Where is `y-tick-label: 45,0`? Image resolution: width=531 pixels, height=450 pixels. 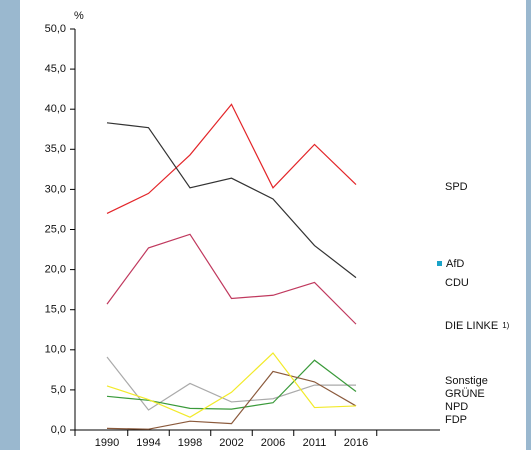 y-tick-label: 45,0 is located at coordinates (55, 69).